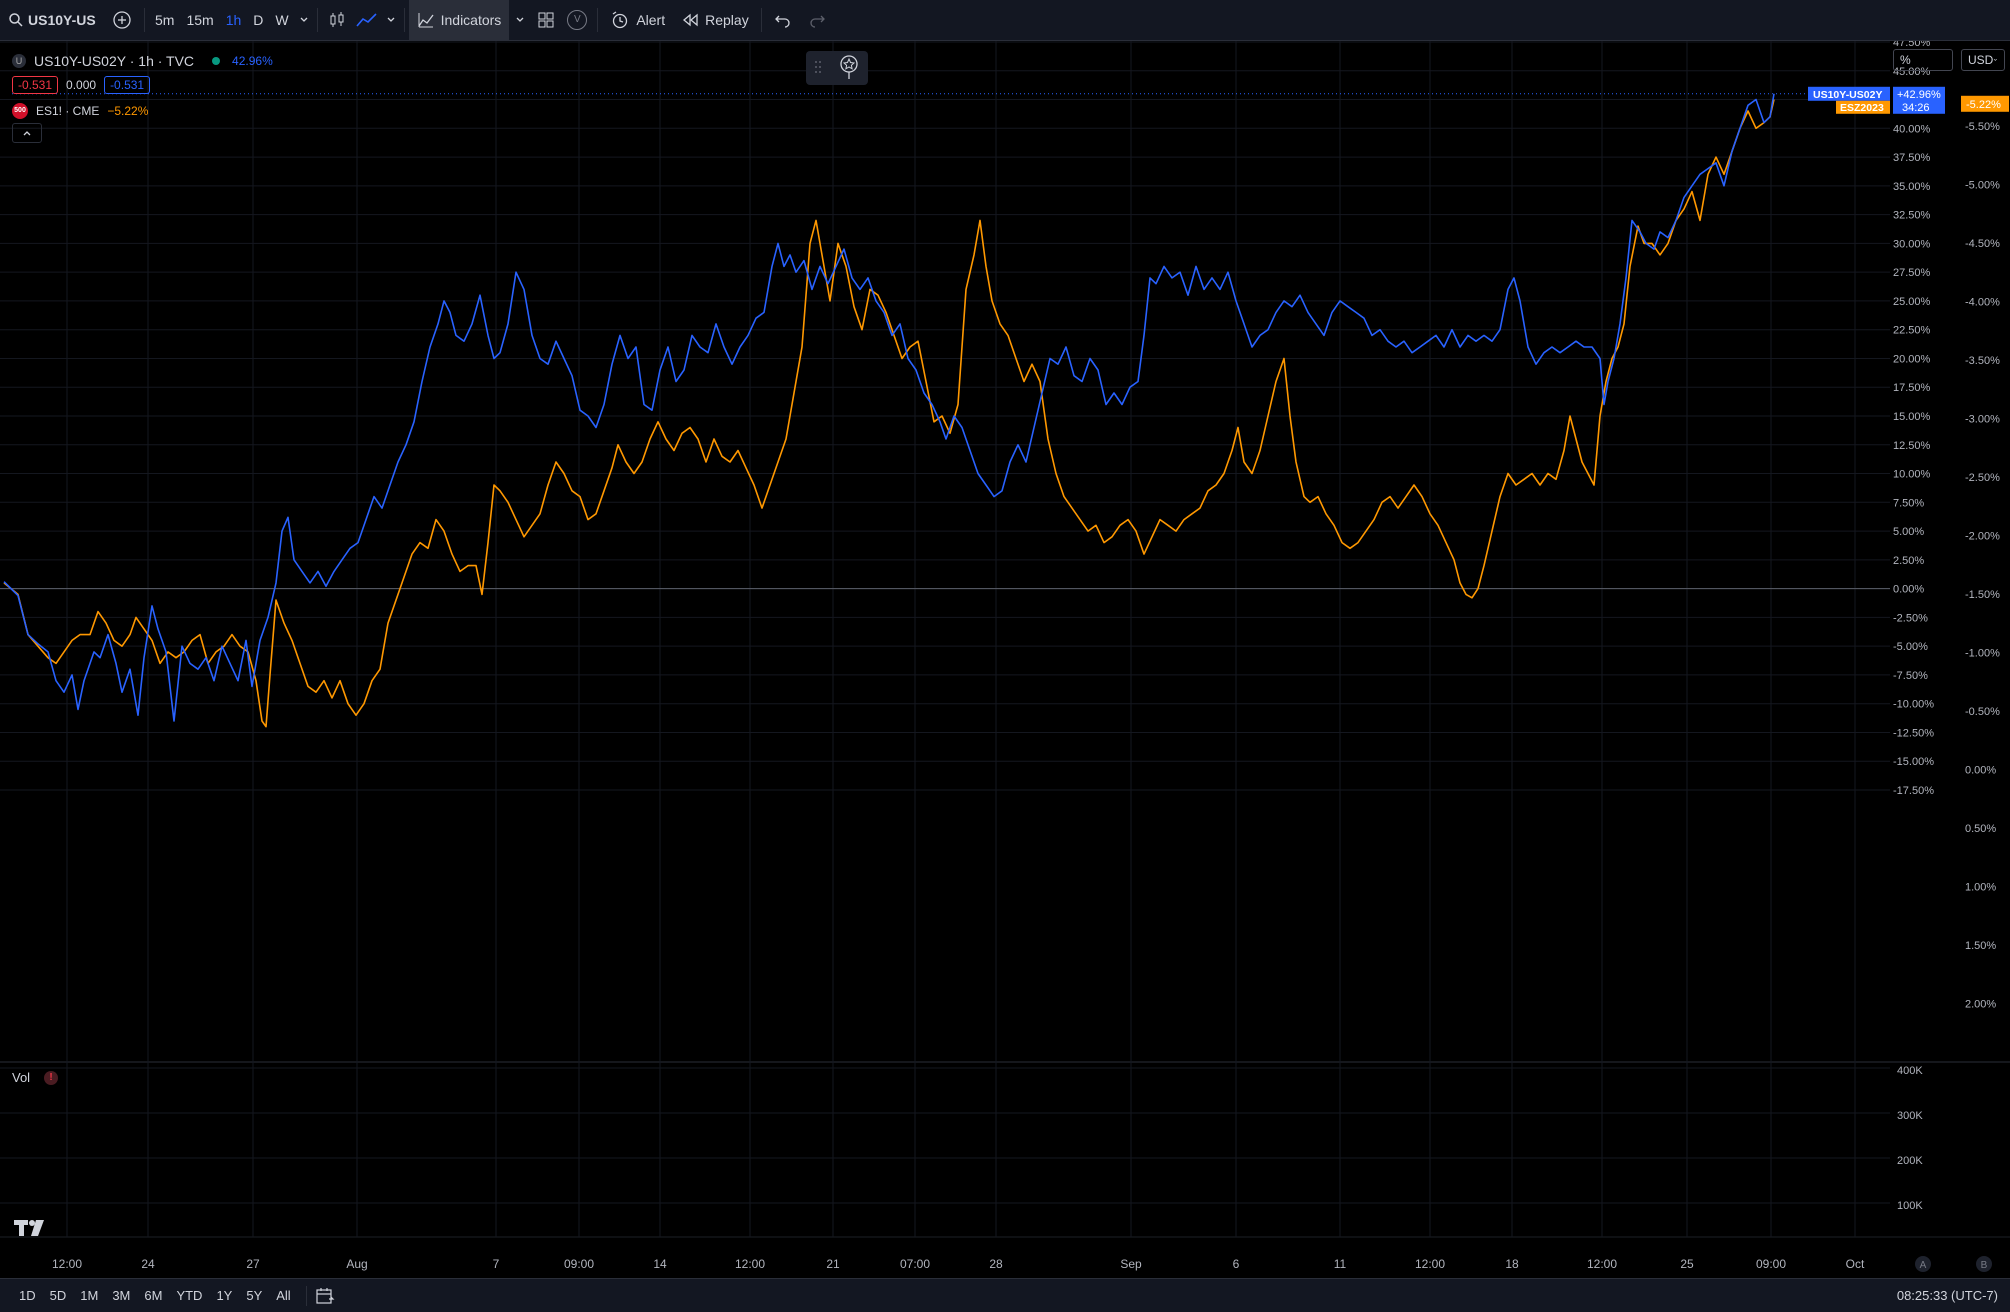  What do you see at coordinates (1912, 417) in the screenshot?
I see `left-axis-tick: 15.00%` at bounding box center [1912, 417].